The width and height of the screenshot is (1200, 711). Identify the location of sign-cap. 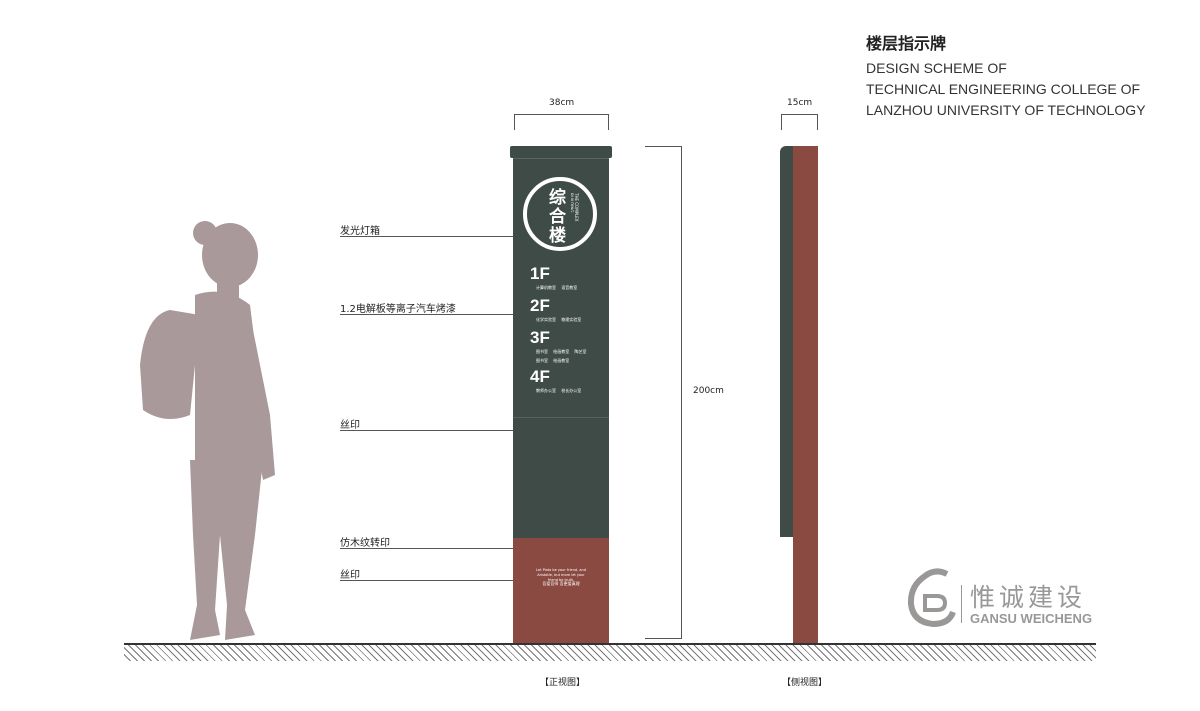
(561, 152).